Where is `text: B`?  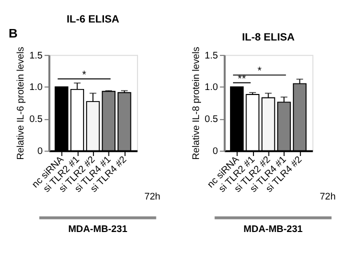
text: B is located at coordinates (13, 33).